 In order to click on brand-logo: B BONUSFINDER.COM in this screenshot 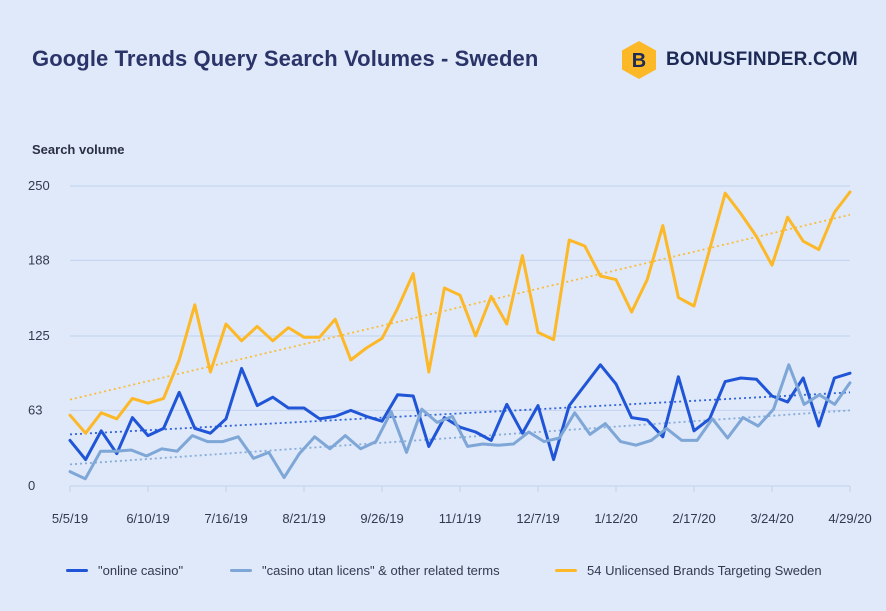, I will do `click(739, 60)`.